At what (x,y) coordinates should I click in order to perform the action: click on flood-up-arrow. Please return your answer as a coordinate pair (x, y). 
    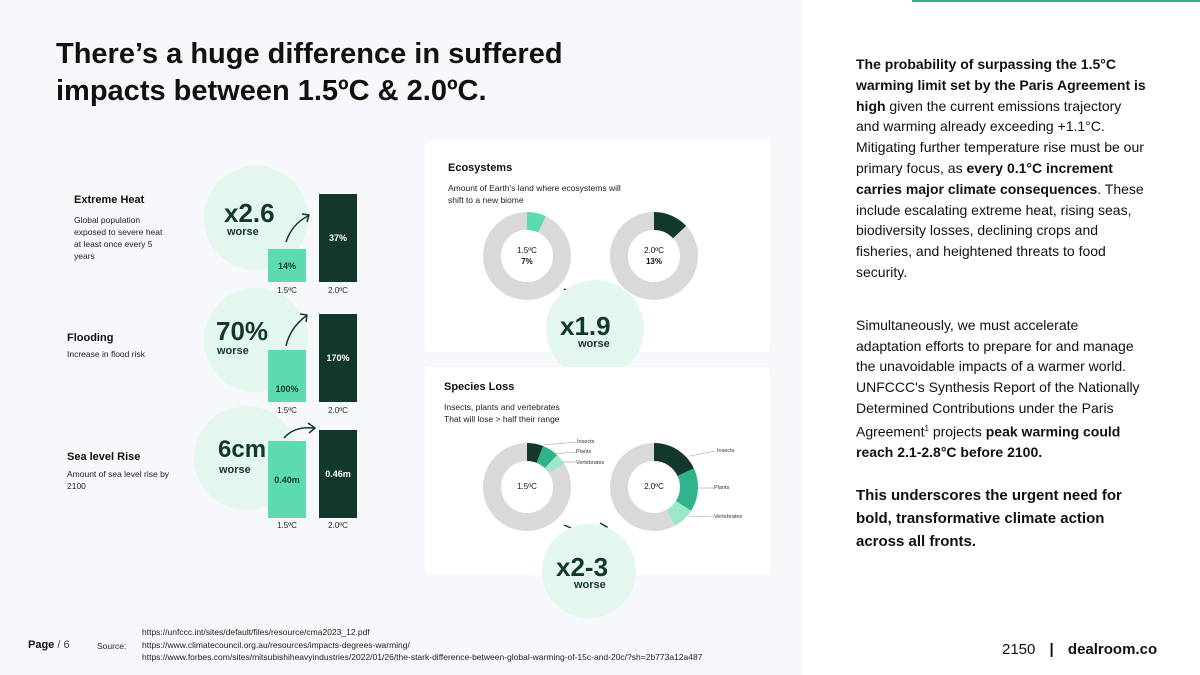
    Looking at the image, I should click on (296, 330).